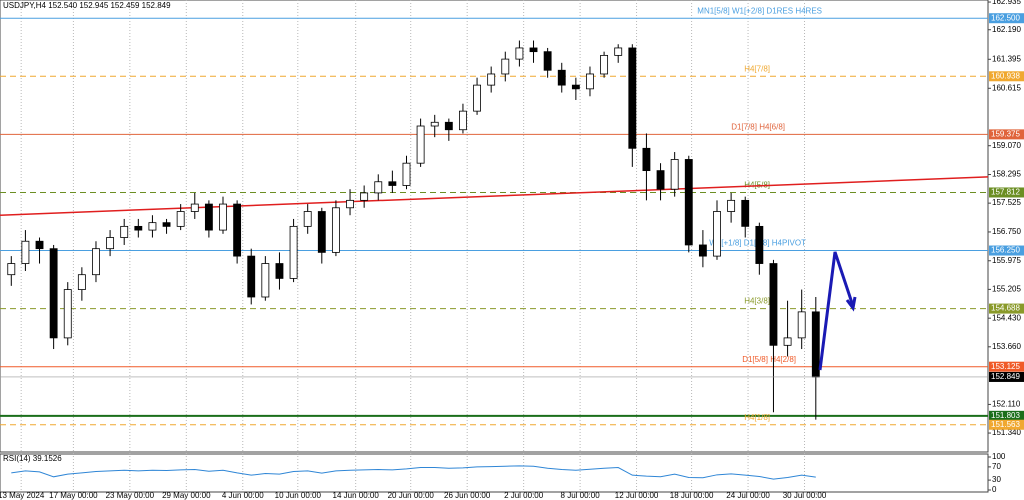  I want to click on level-text: D1[7/8] H4[6/8], so click(758, 126).